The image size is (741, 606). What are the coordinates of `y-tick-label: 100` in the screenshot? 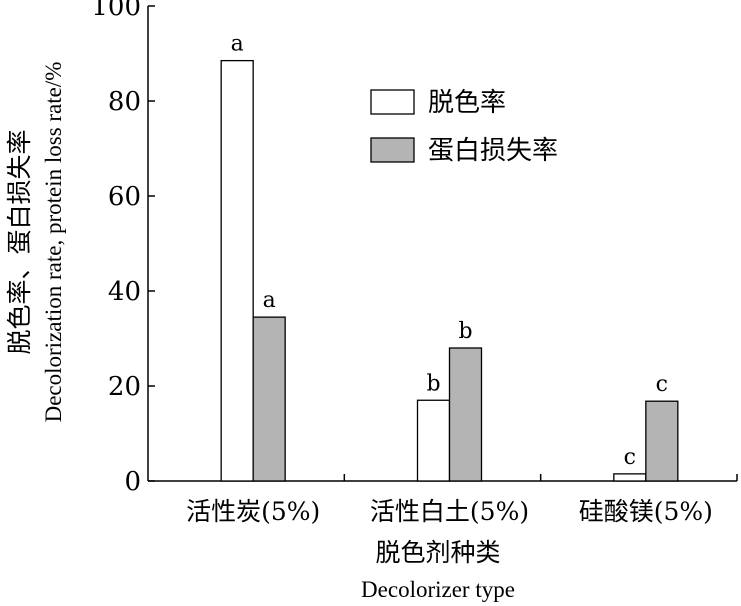 It's located at (116, 11).